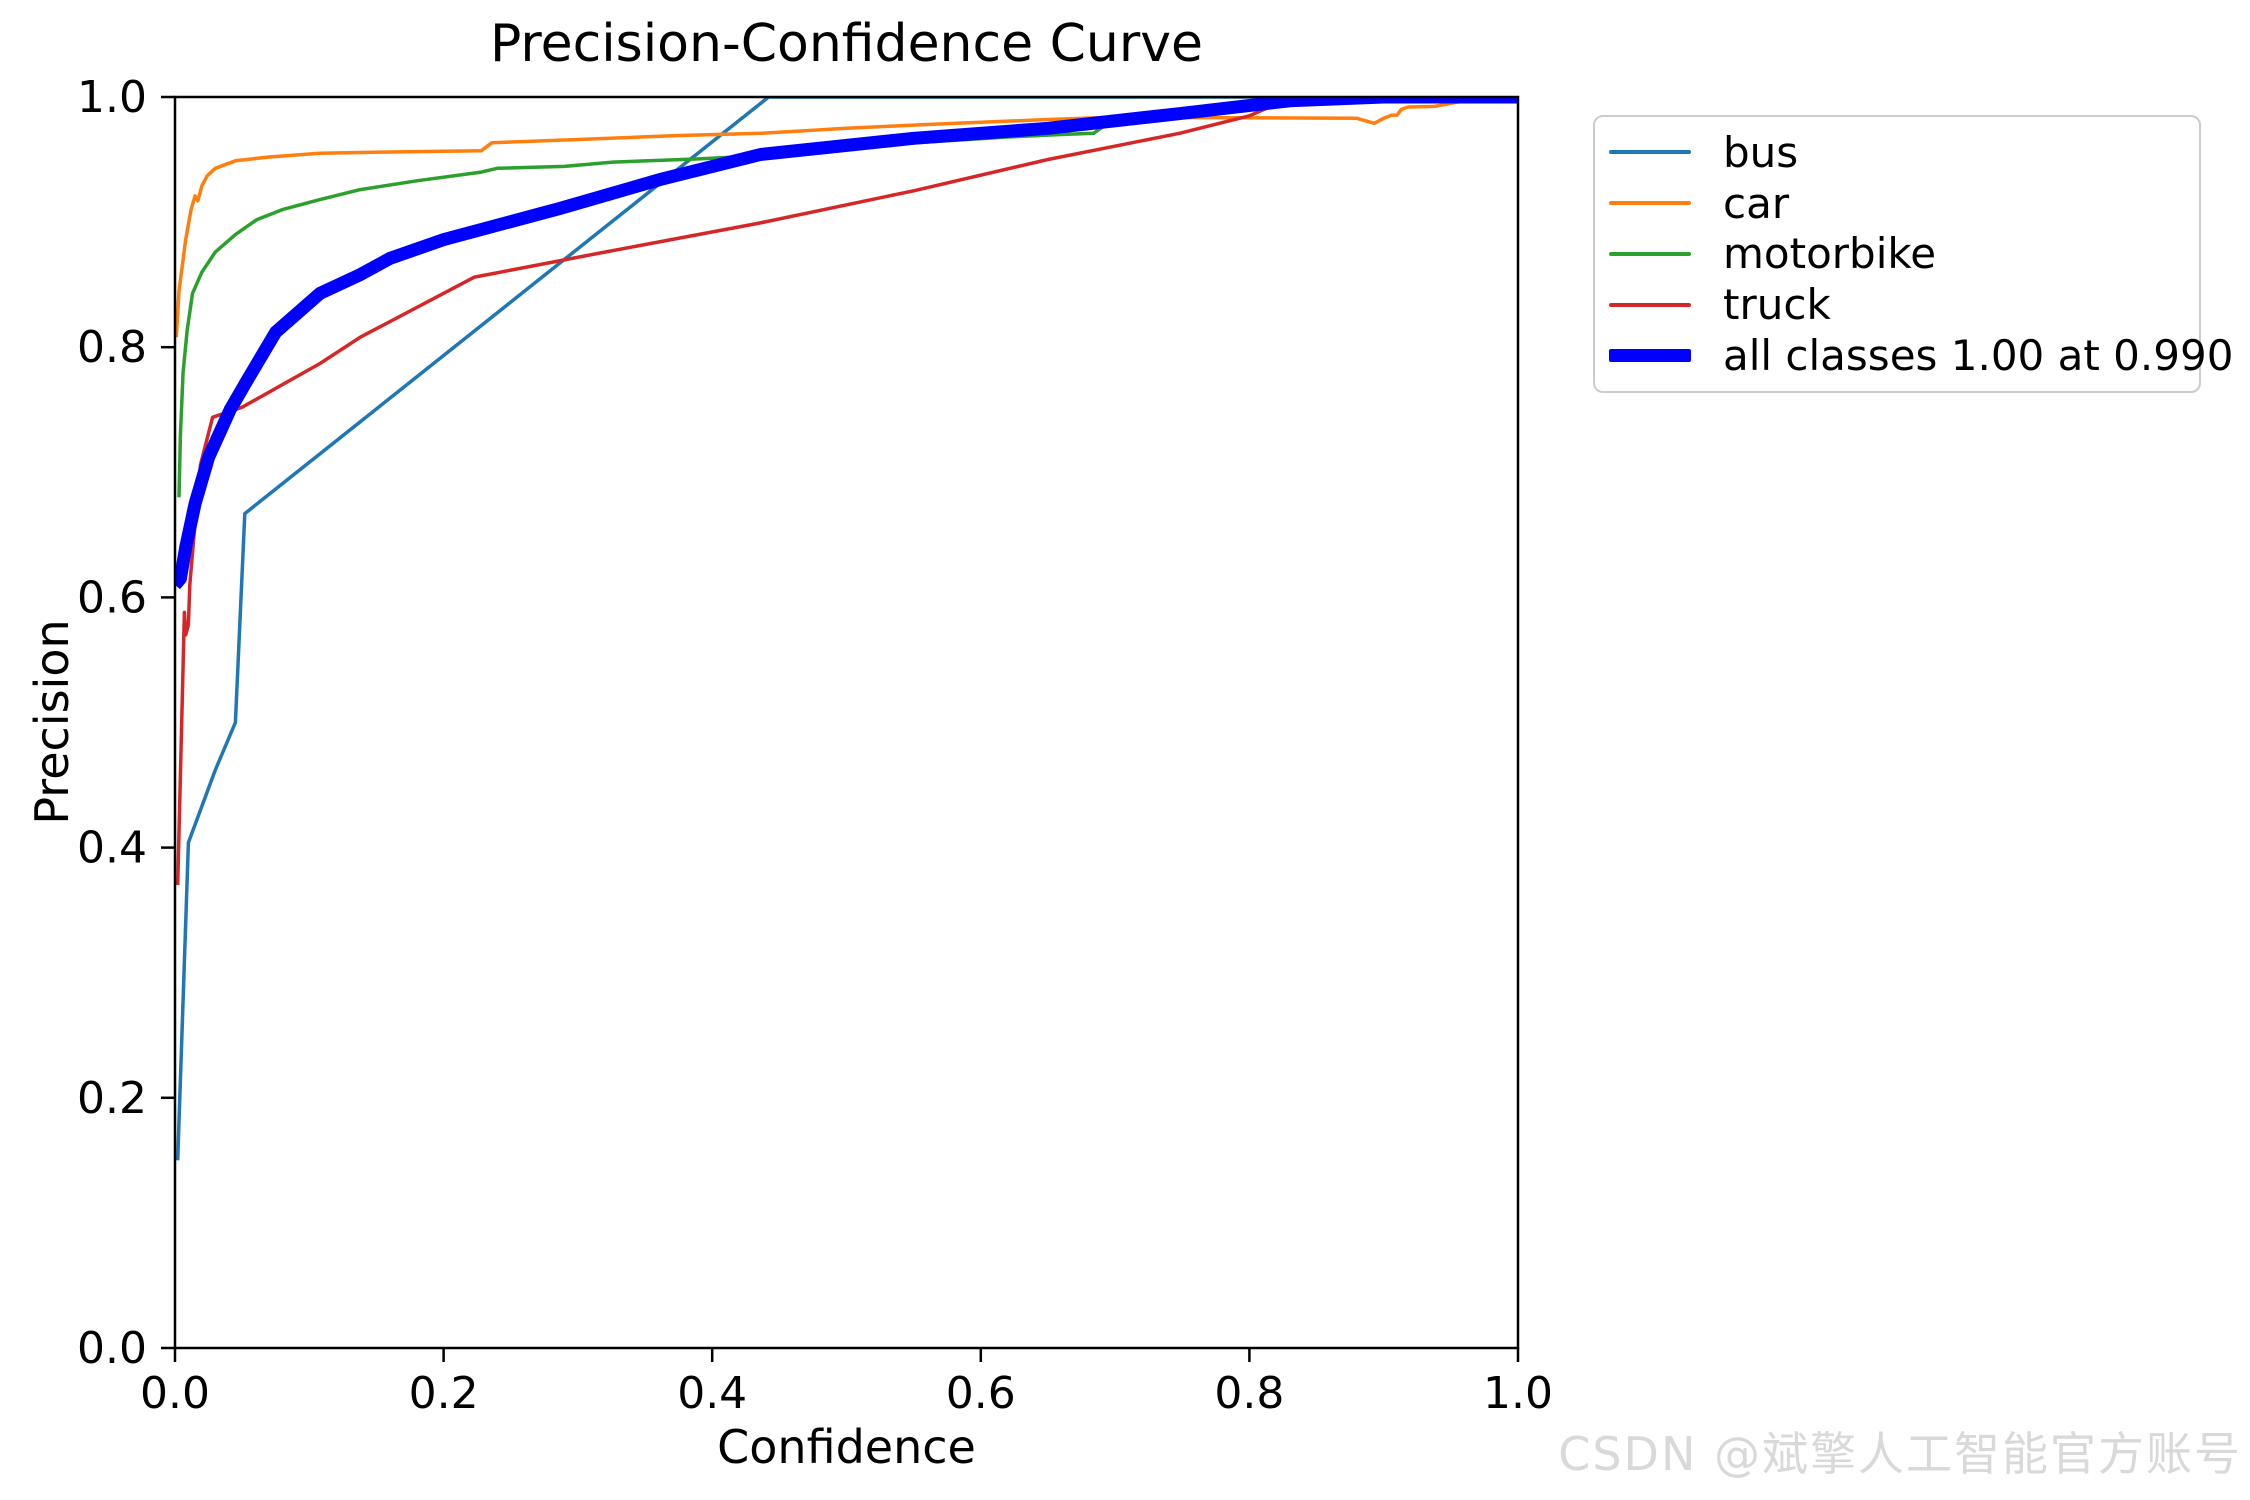  Describe the element at coordinates (1650, 304) in the screenshot. I see `legend-line-truck` at that location.